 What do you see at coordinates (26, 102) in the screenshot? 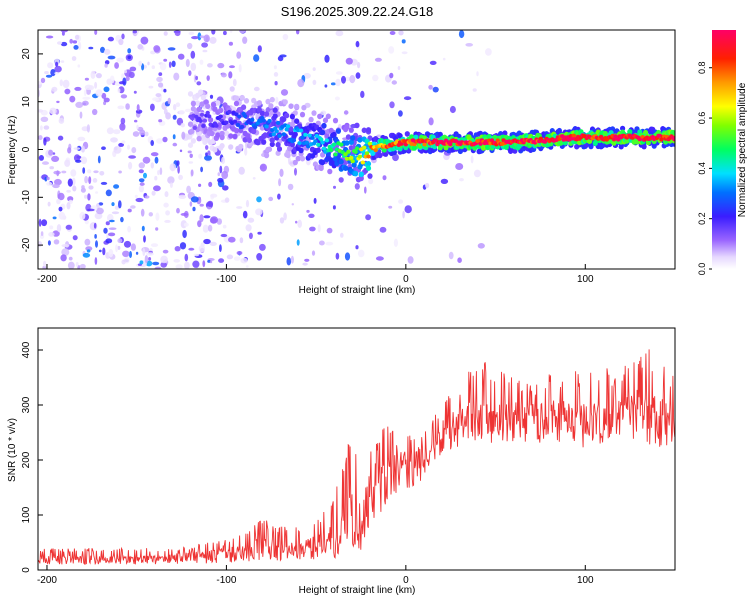
I see `spectrogram-y-tick-label: 10` at bounding box center [26, 102].